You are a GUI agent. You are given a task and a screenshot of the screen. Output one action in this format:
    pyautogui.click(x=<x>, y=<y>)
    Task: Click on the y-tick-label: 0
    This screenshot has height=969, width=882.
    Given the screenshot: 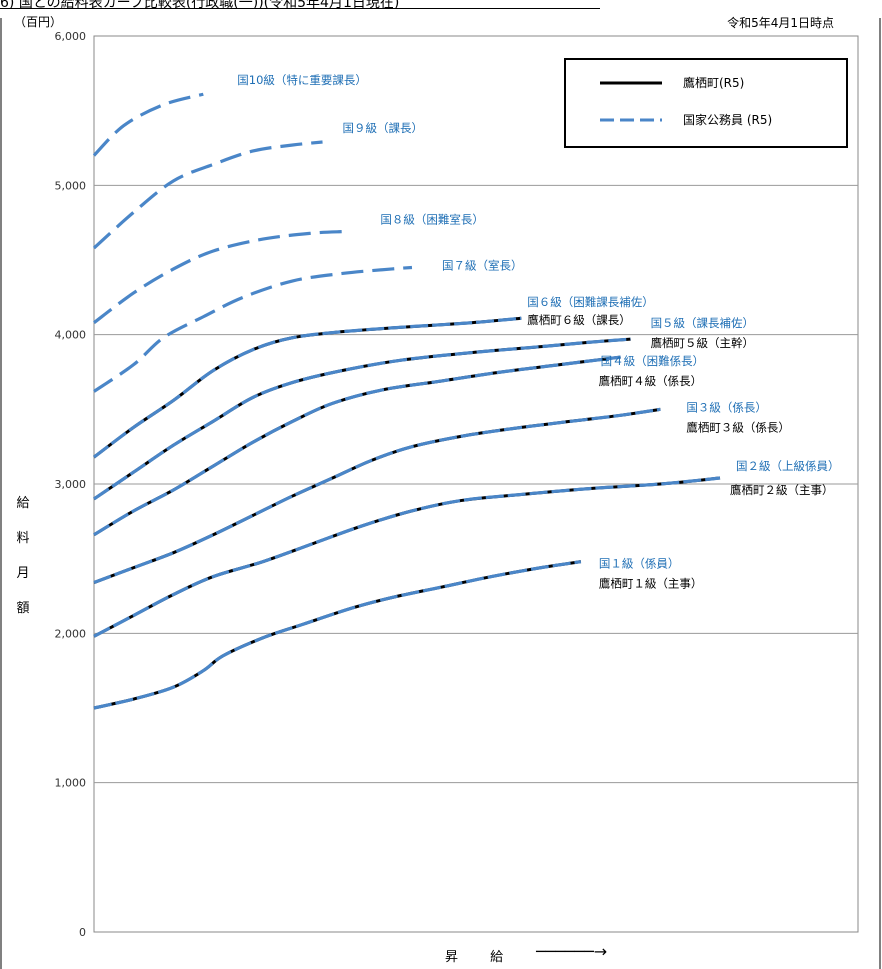 What is the action you would take?
    pyautogui.click(x=82, y=932)
    